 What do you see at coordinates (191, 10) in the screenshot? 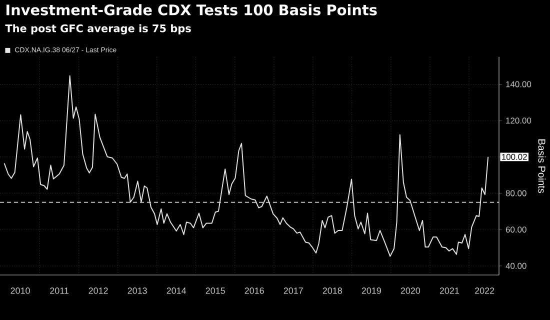
I see `chart-title: Investment-Grade CDX Tests 100 Basis Points` at bounding box center [191, 10].